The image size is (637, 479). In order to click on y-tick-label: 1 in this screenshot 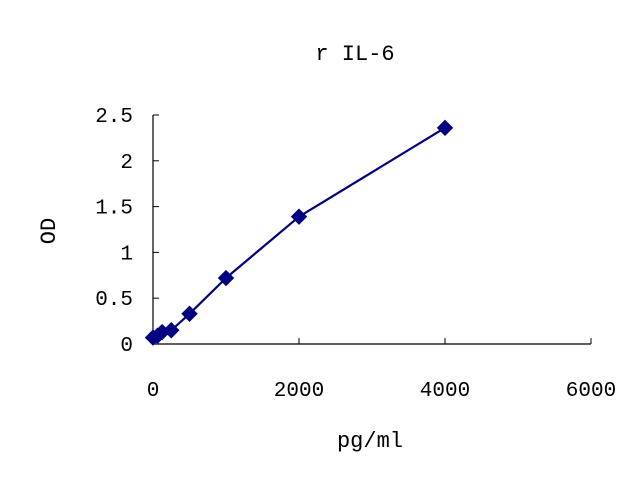, I will do `click(126, 254)`.